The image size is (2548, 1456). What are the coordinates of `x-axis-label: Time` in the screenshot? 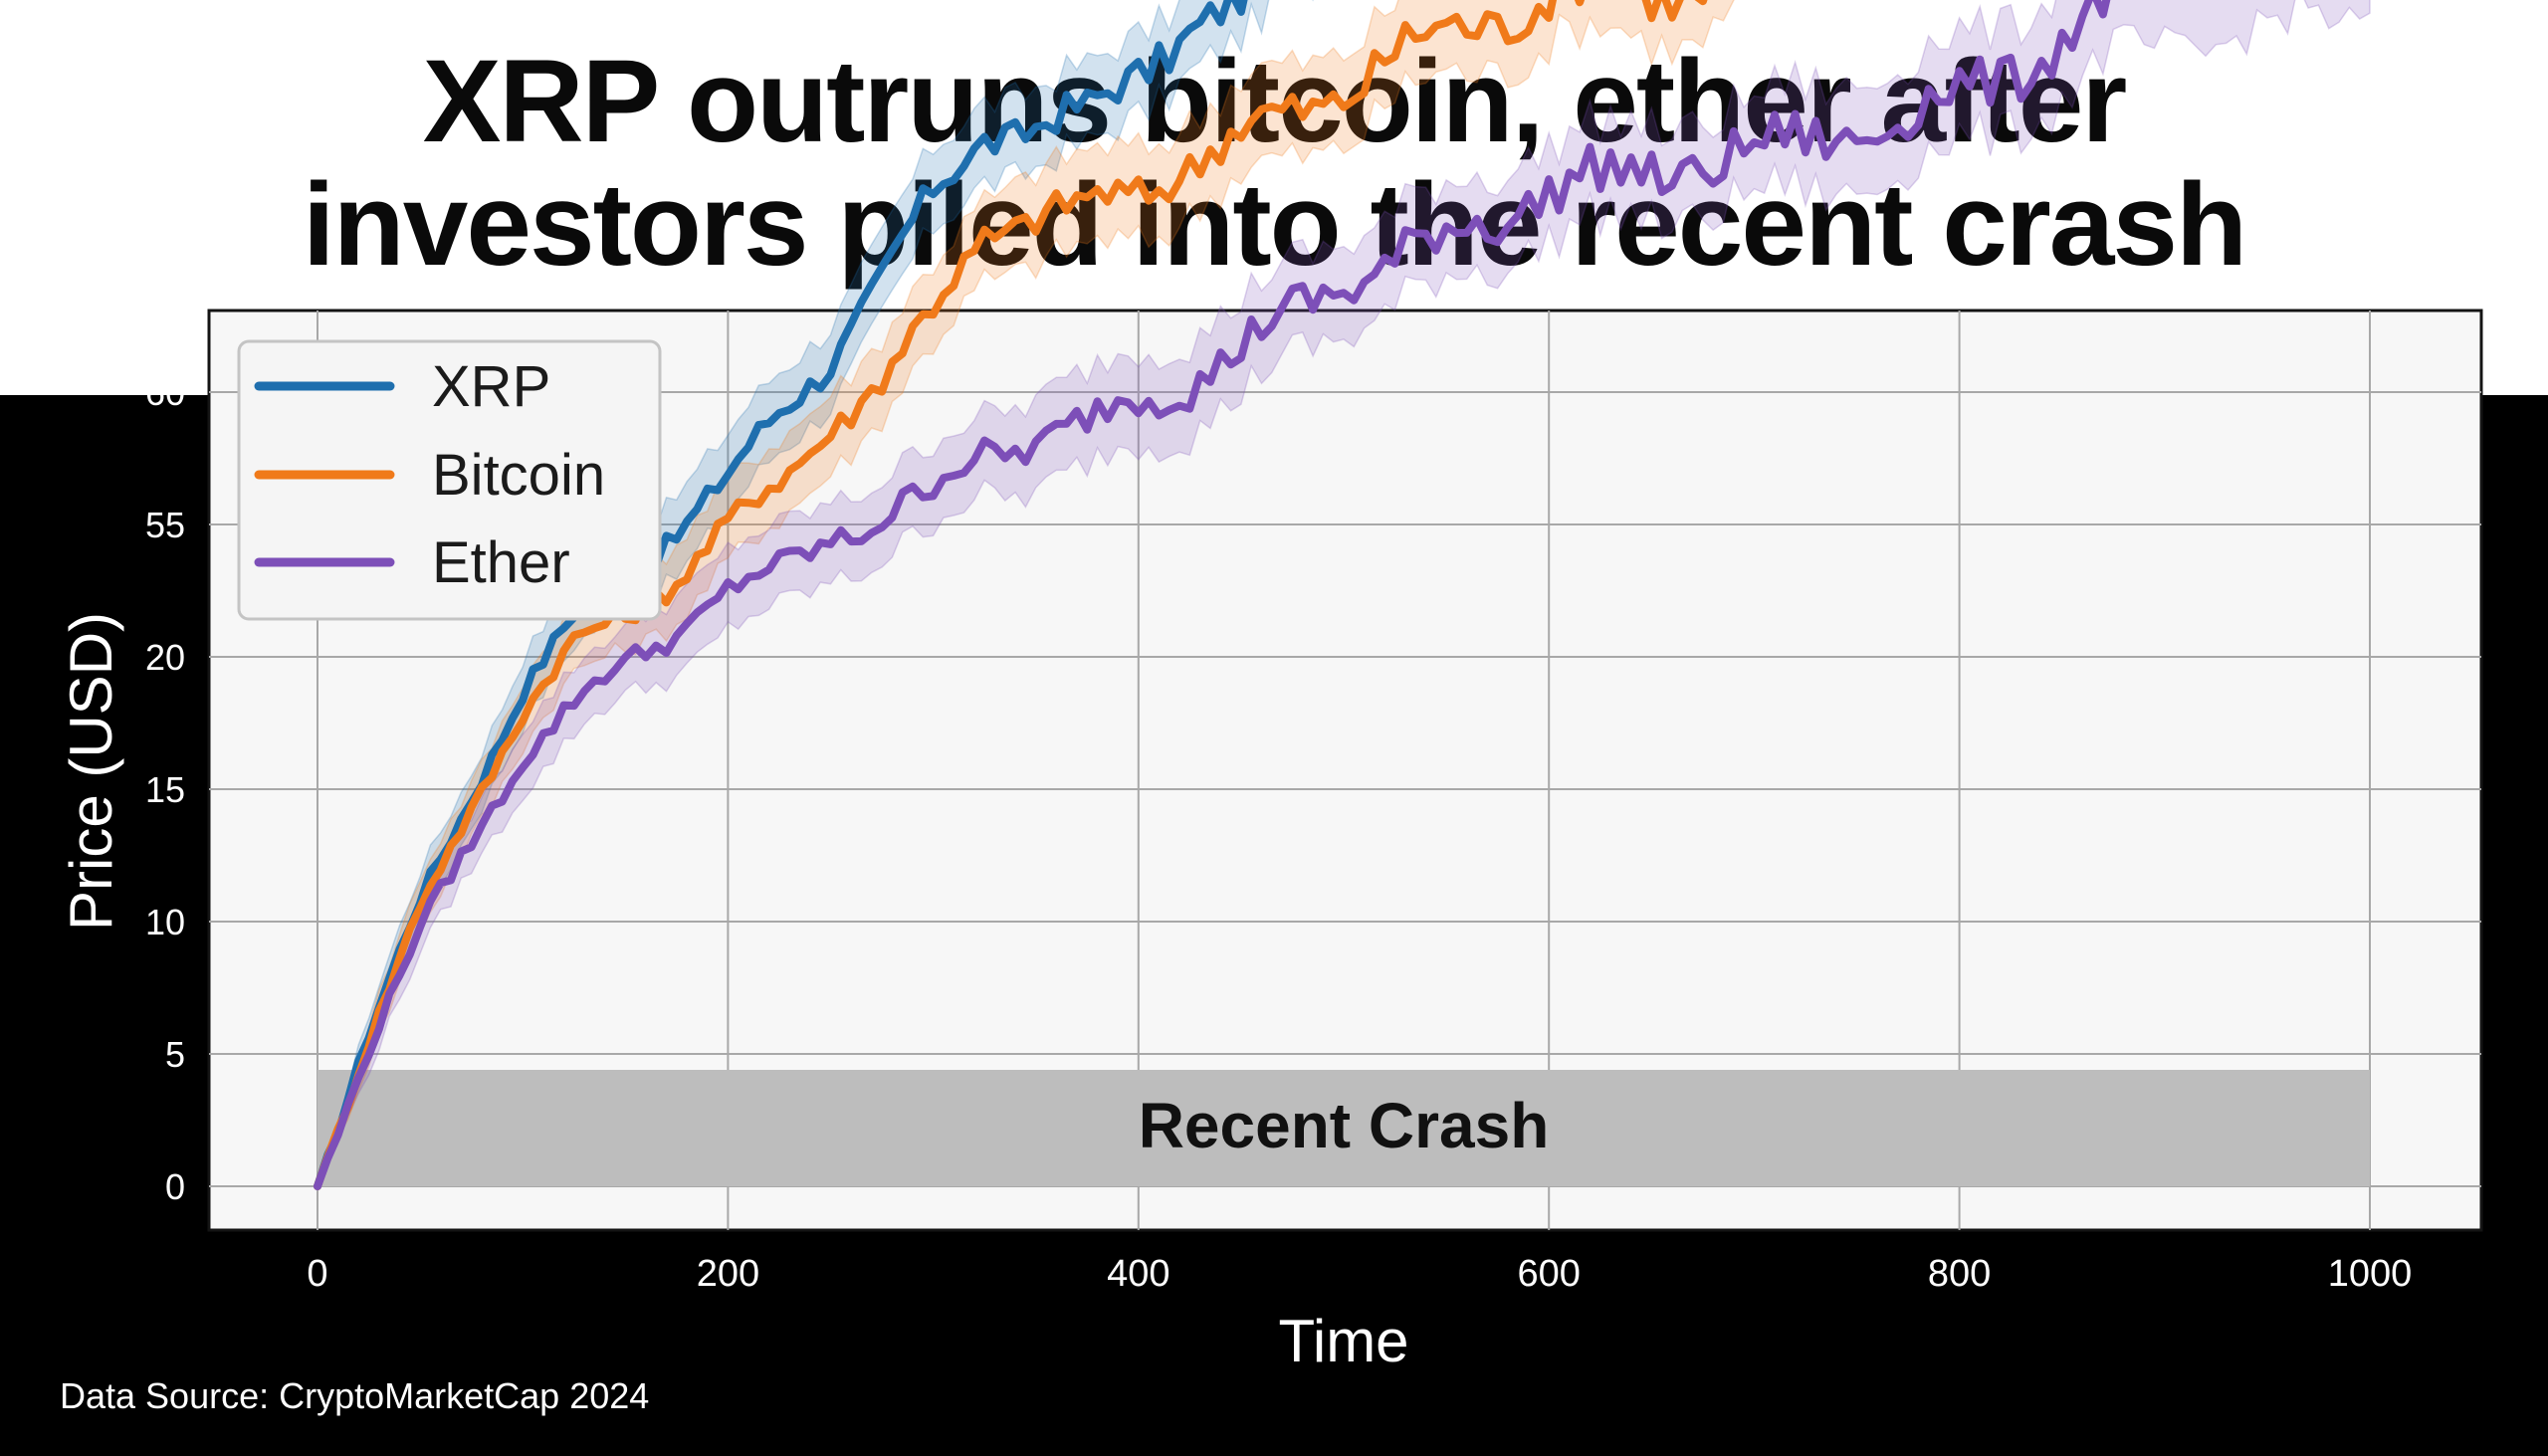 It's located at (1343, 1341).